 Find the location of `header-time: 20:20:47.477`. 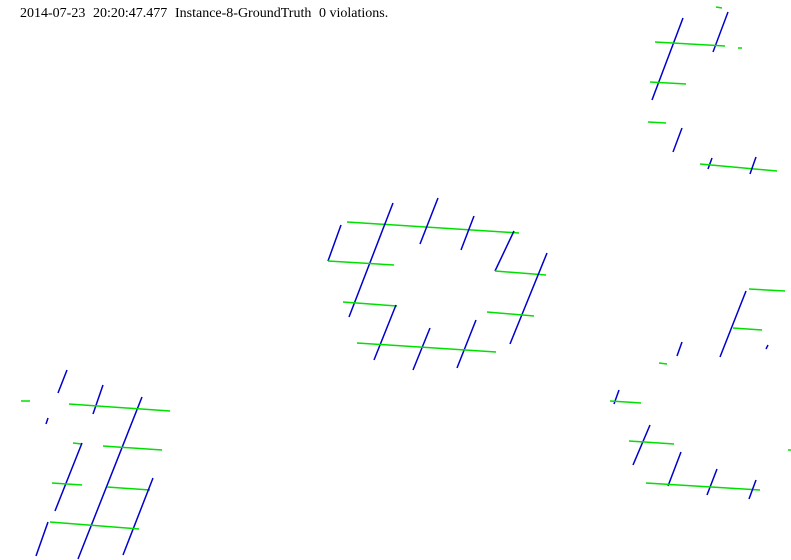

header-time: 20:20:47.477 is located at coordinates (130, 13).